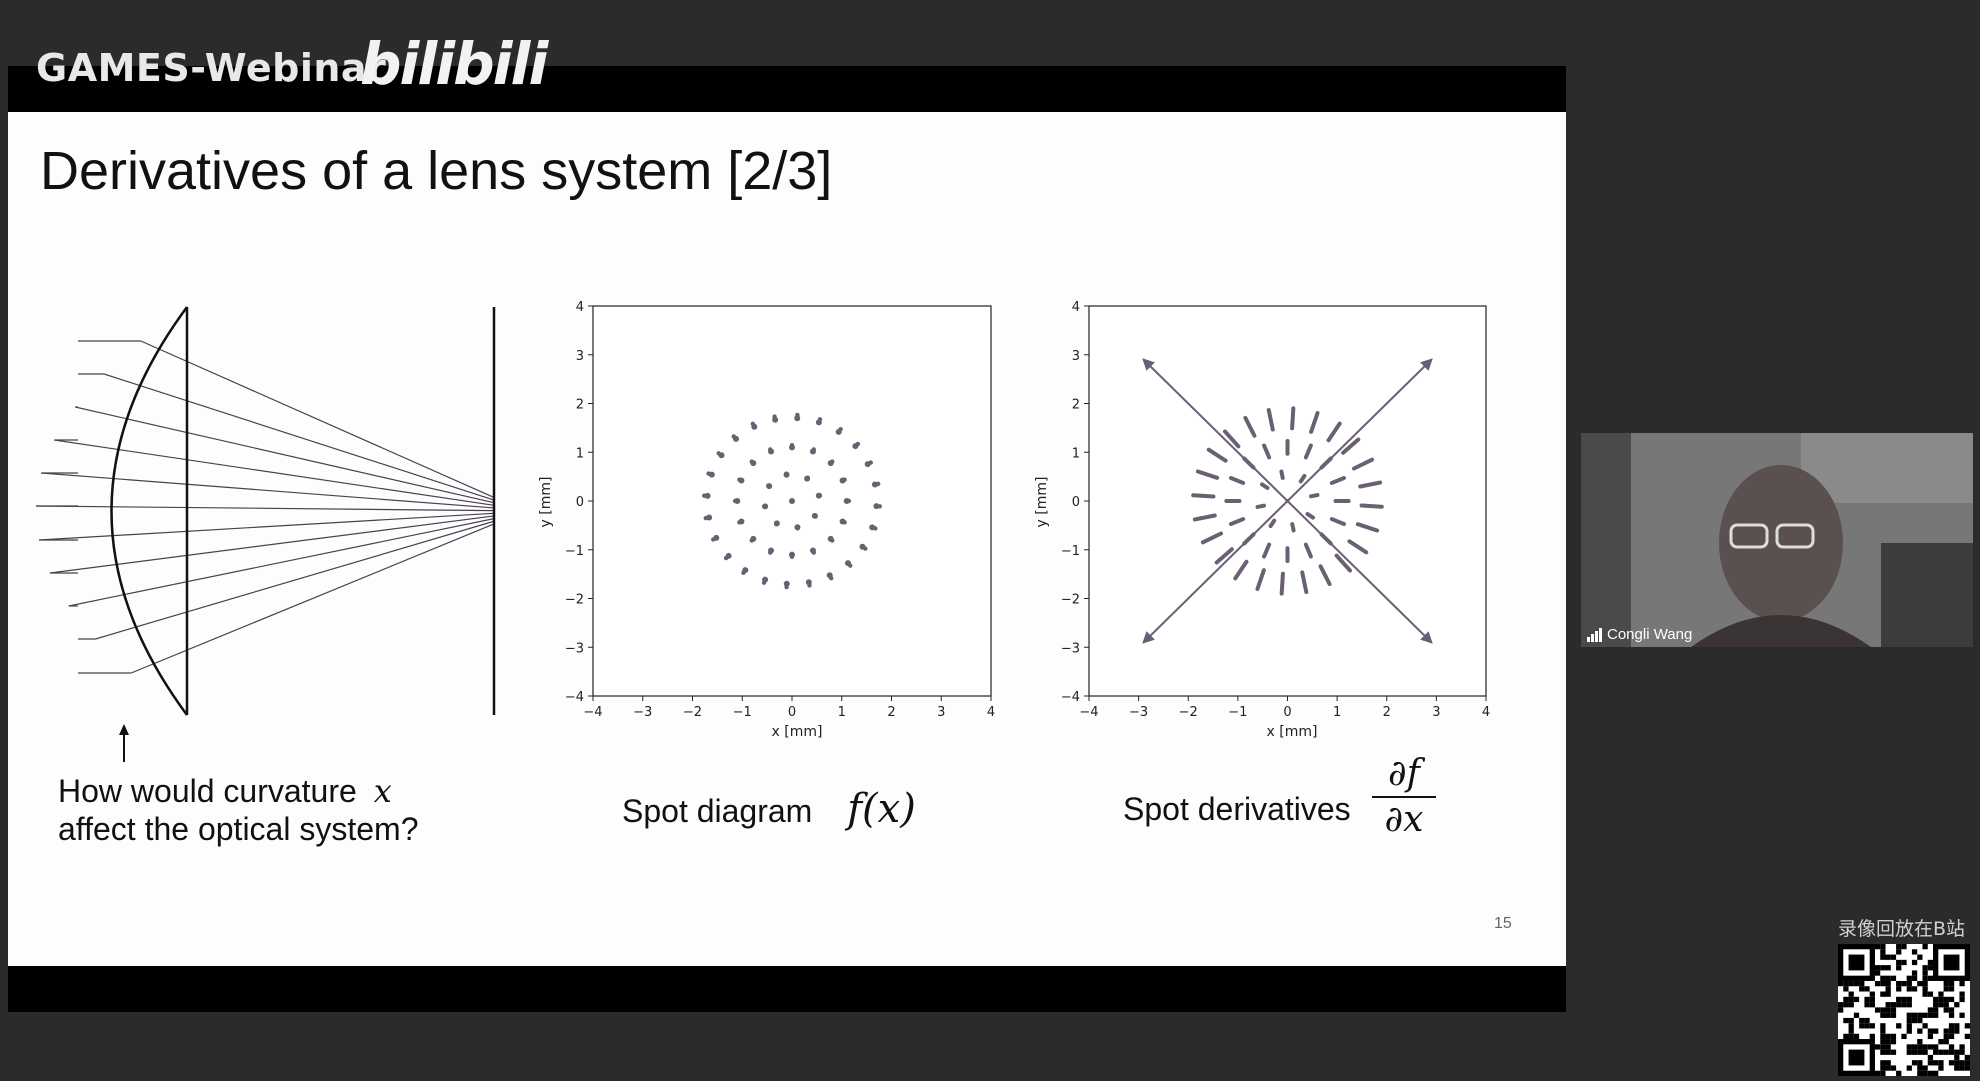 The width and height of the screenshot is (1980, 1081). Describe the element at coordinates (580, 405) in the screenshot. I see `y-tick-label: 2` at that location.